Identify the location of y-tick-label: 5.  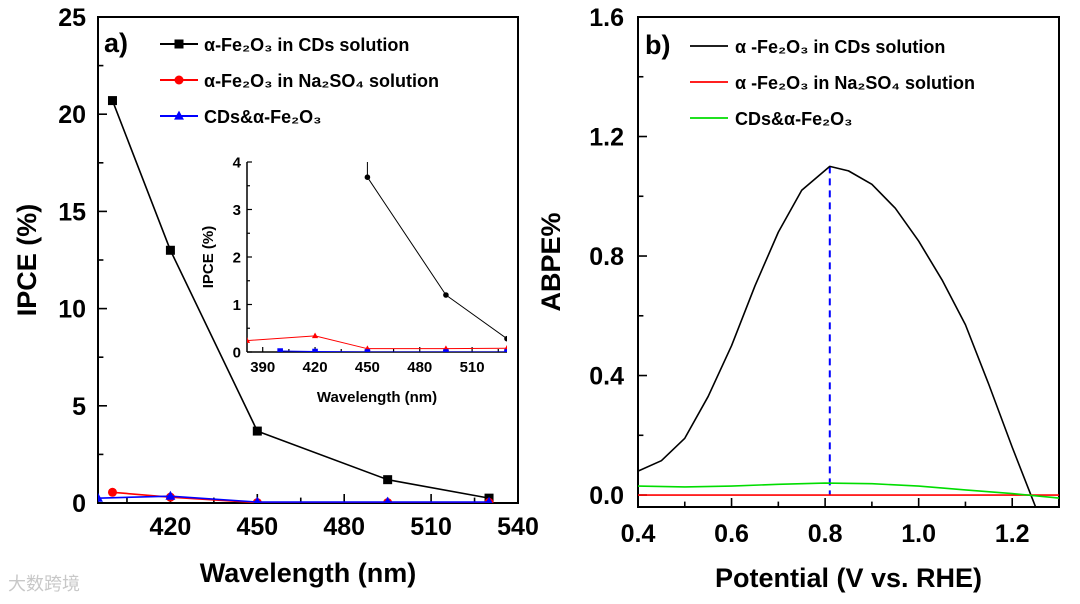
(79, 407).